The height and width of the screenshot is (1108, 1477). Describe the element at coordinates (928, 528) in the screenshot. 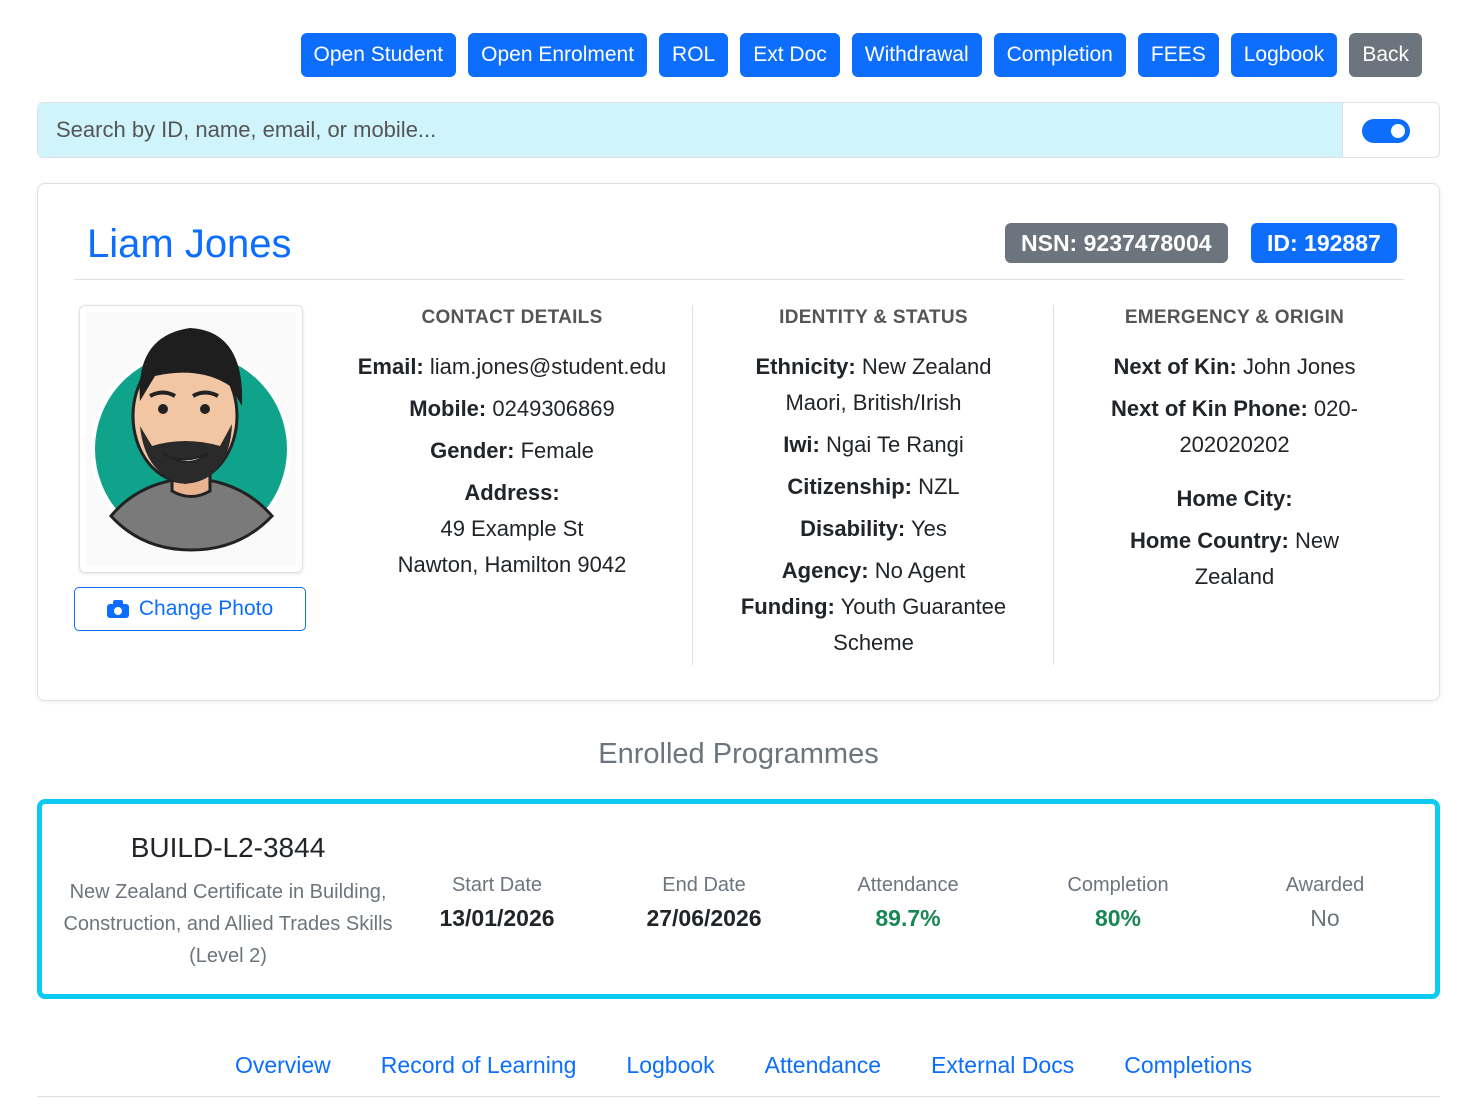

I see `field-value: Yes` at that location.